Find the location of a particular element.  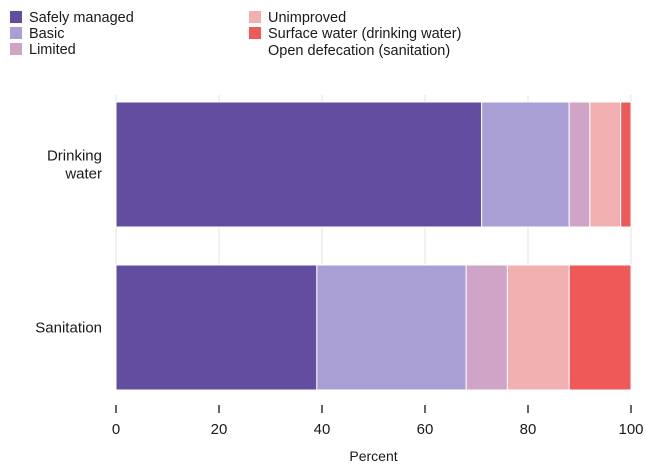

category-labels: Drinking water Sanitation is located at coordinates (68, 242).